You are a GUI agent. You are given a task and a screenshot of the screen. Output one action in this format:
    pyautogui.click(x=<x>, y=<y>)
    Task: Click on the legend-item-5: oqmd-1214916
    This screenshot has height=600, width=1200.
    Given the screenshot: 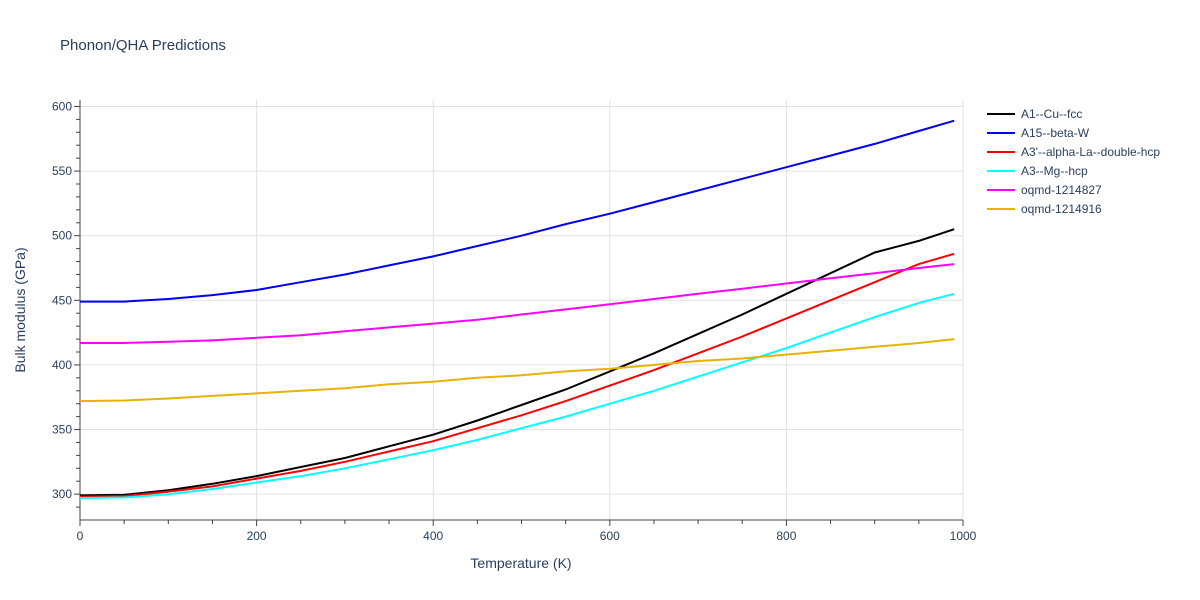 What is the action you would take?
    pyautogui.click(x=1044, y=209)
    